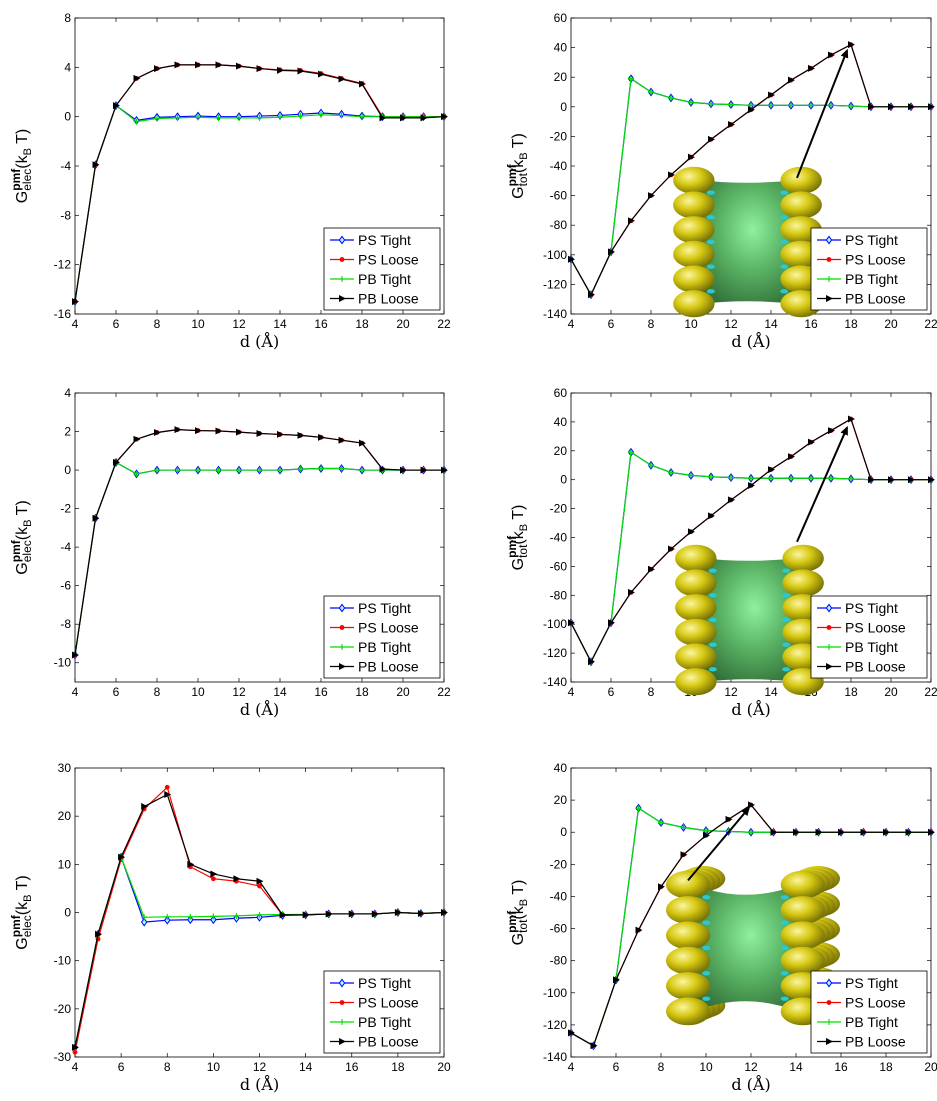  Describe the element at coordinates (65, 624) in the screenshot. I see `y-tick-label: -8` at that location.